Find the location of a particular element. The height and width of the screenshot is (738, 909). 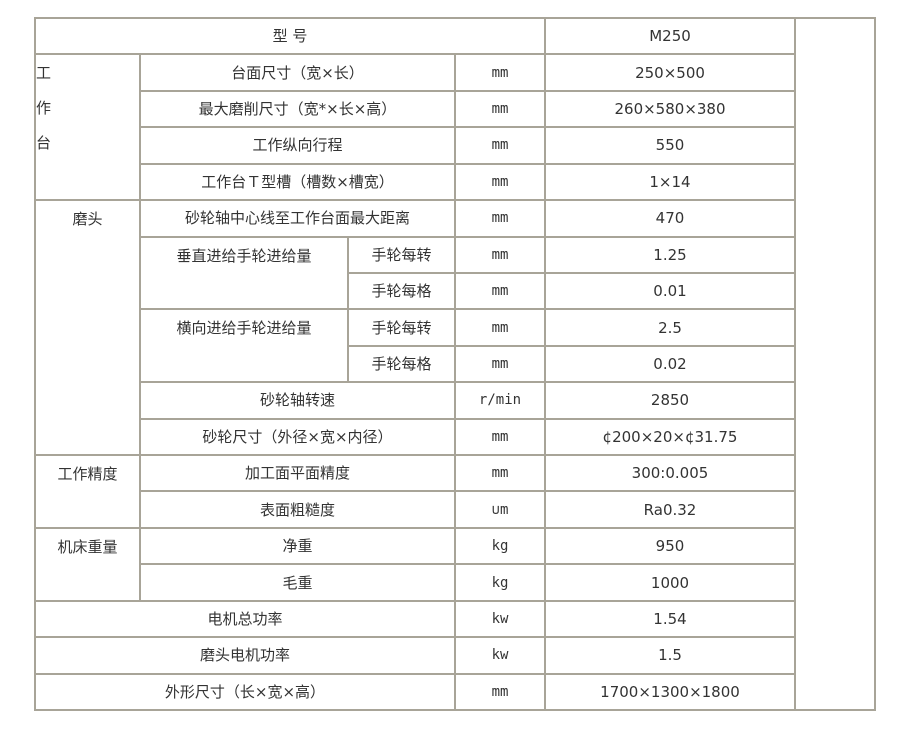

value: 2850 is located at coordinates (670, 400).